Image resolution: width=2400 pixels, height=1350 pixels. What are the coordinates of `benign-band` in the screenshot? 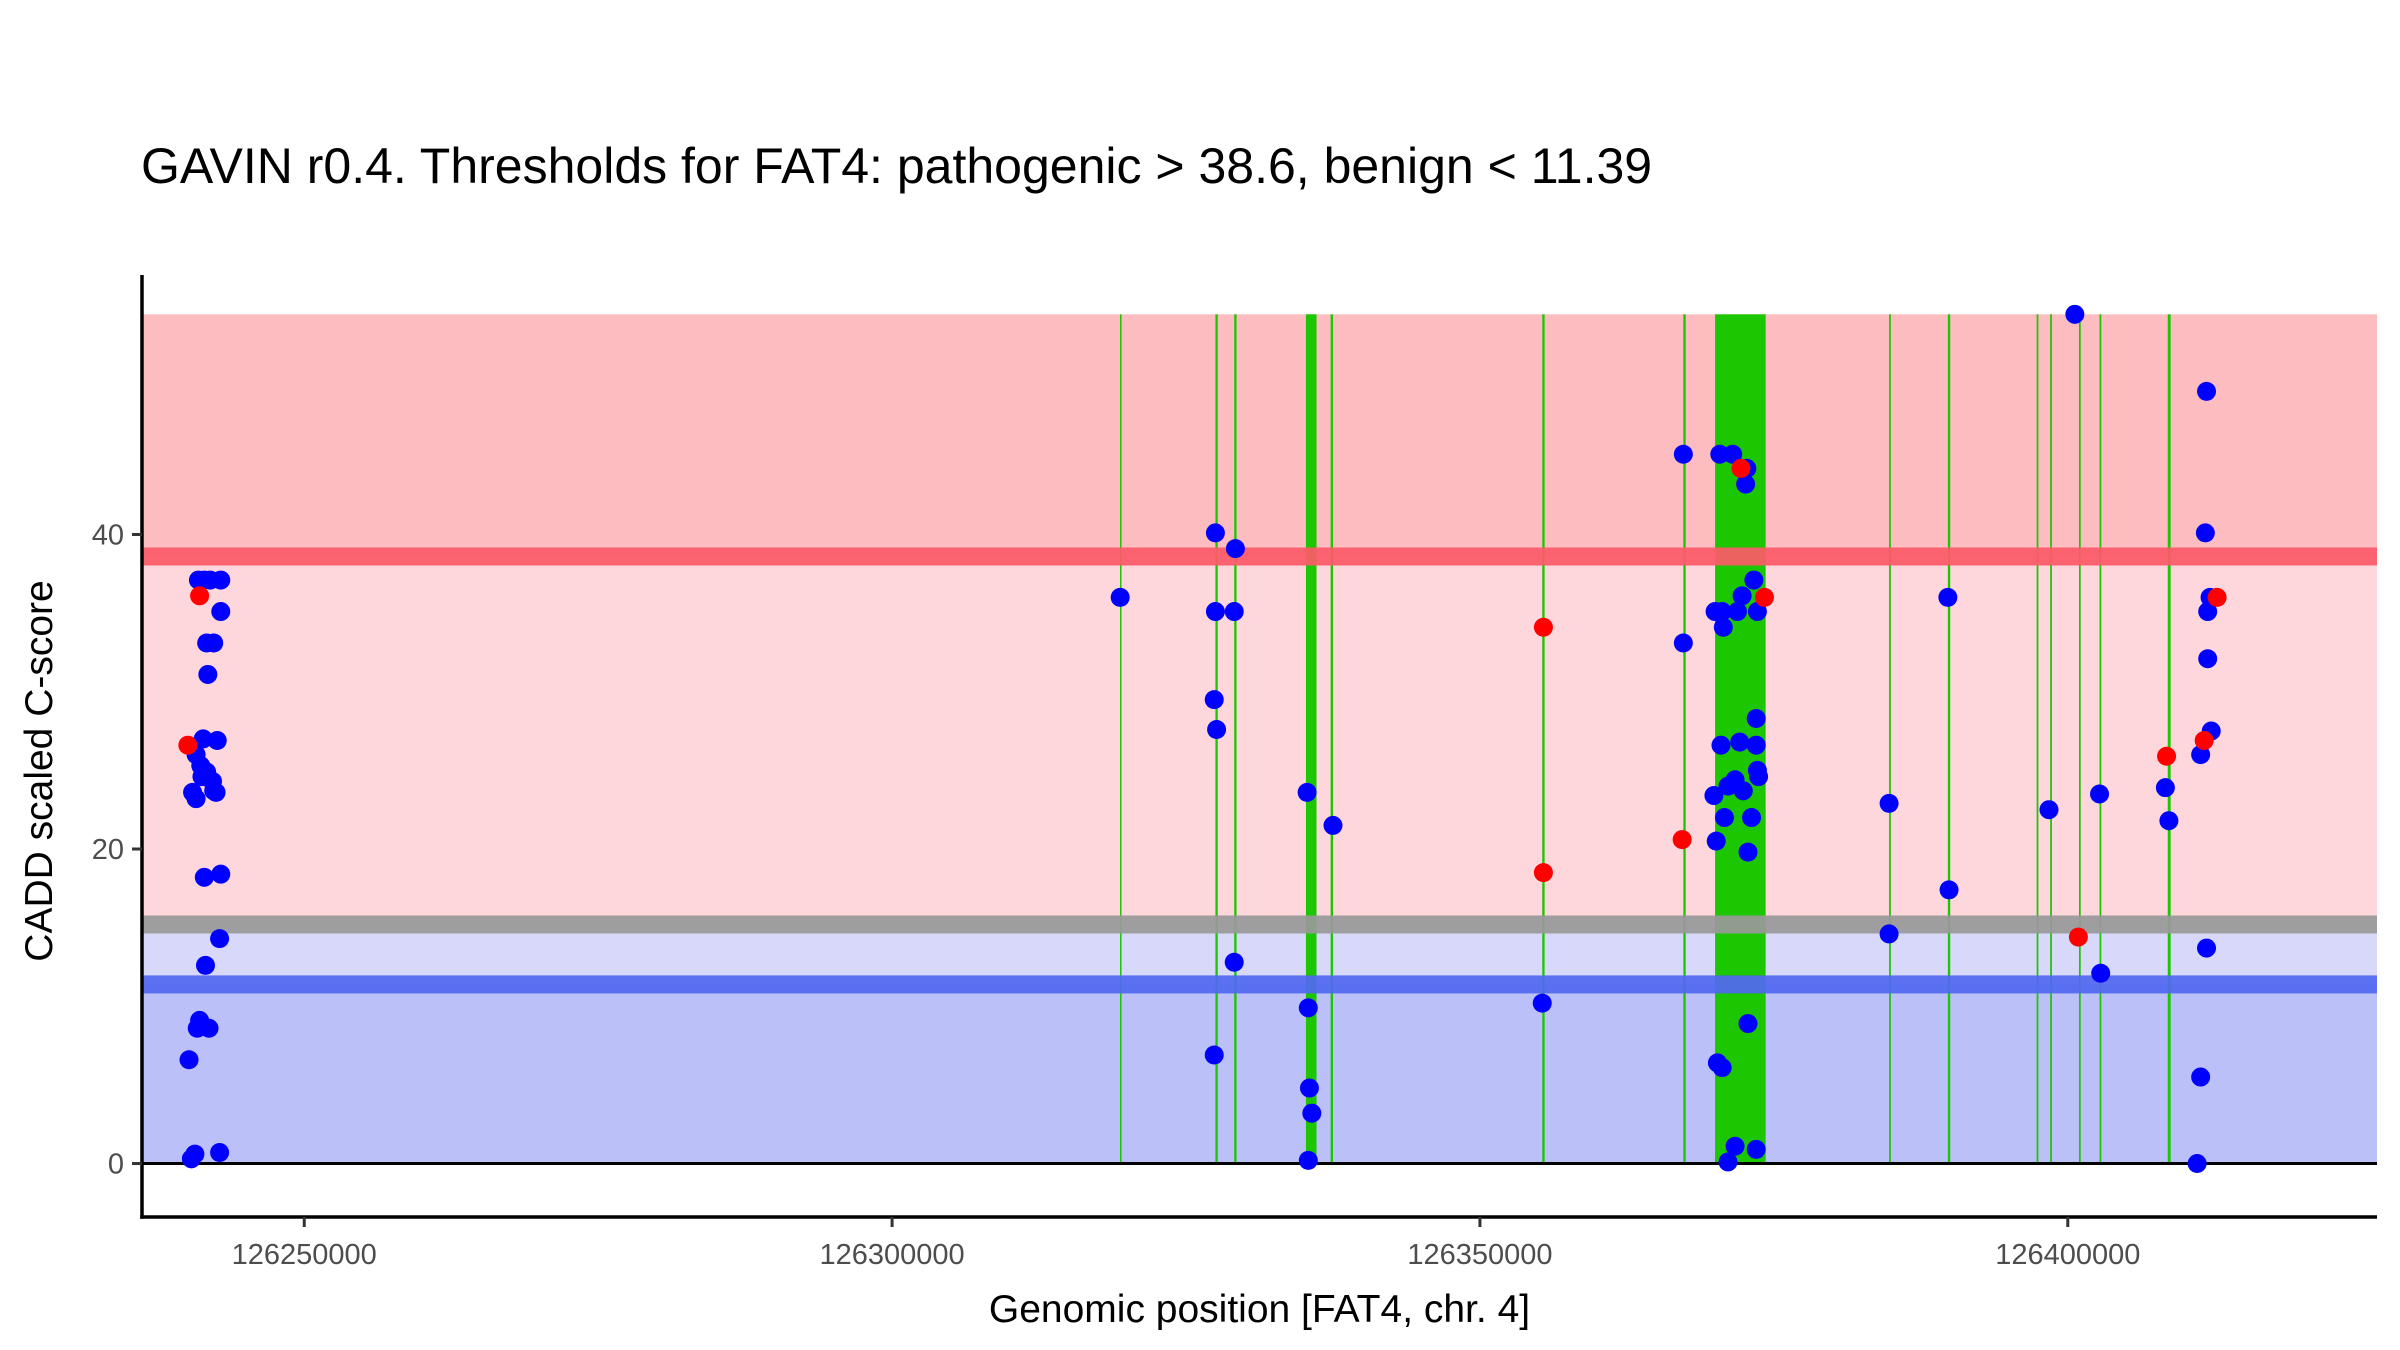 It's located at (1259, 1074).